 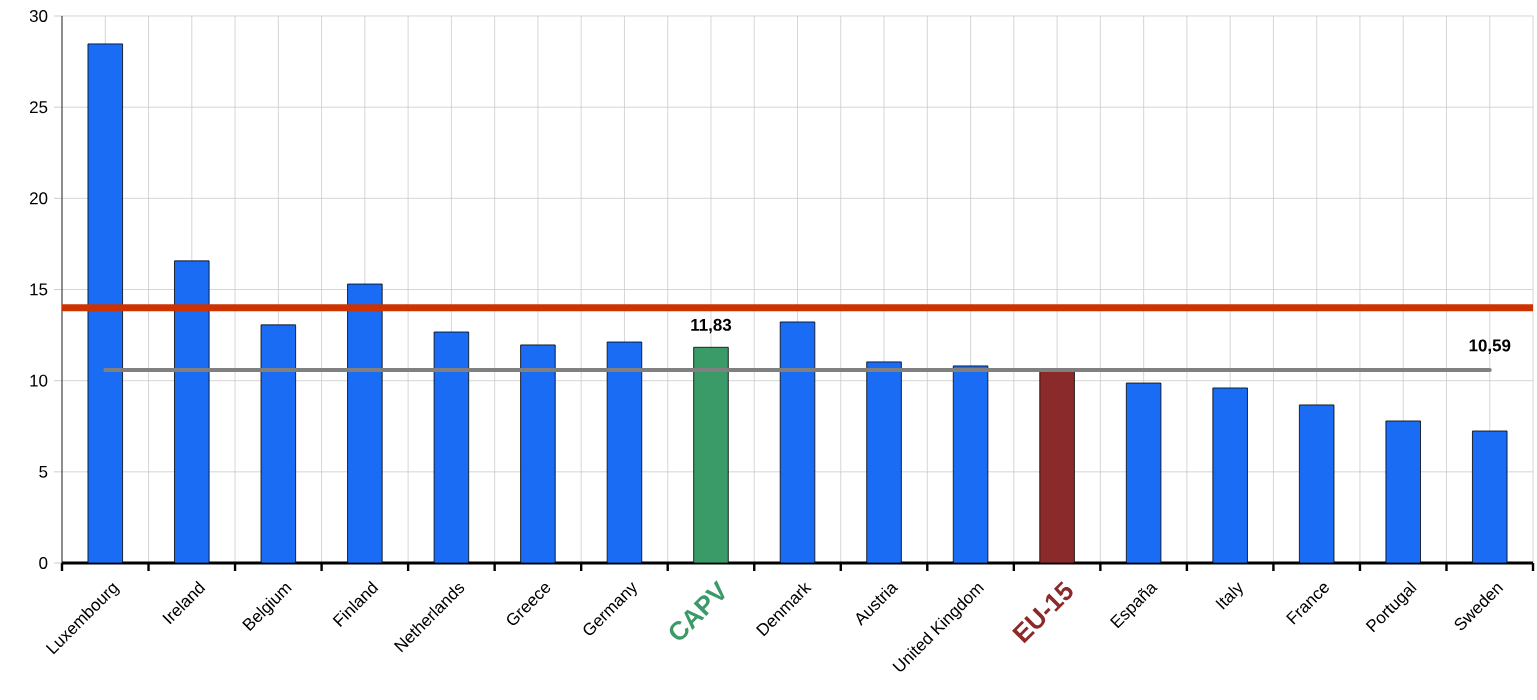 I want to click on ref-line-label: 10,59, so click(x=1490, y=346).